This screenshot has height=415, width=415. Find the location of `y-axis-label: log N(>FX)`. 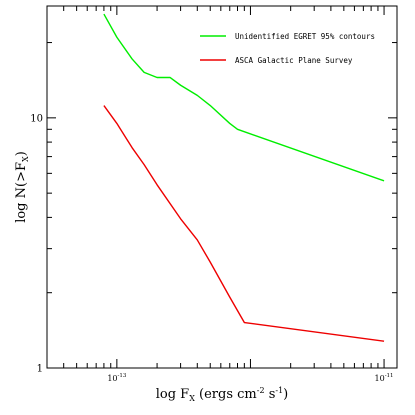

y-axis-label: log N(>FX) is located at coordinates (22, 187).